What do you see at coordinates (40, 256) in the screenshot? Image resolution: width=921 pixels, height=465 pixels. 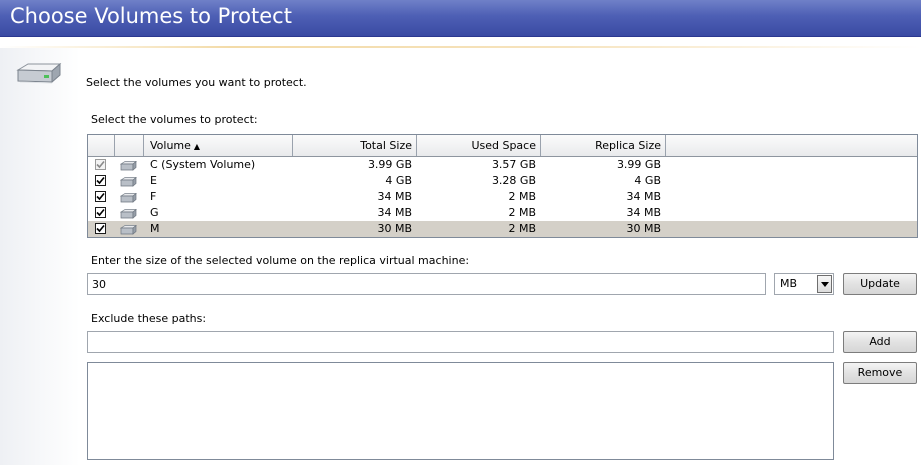 I see `side-decoration` at bounding box center [40, 256].